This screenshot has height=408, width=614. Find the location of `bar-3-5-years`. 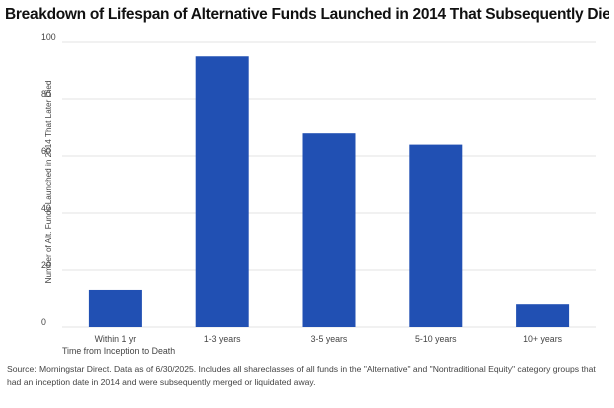

bar-3-5-years is located at coordinates (329, 230).